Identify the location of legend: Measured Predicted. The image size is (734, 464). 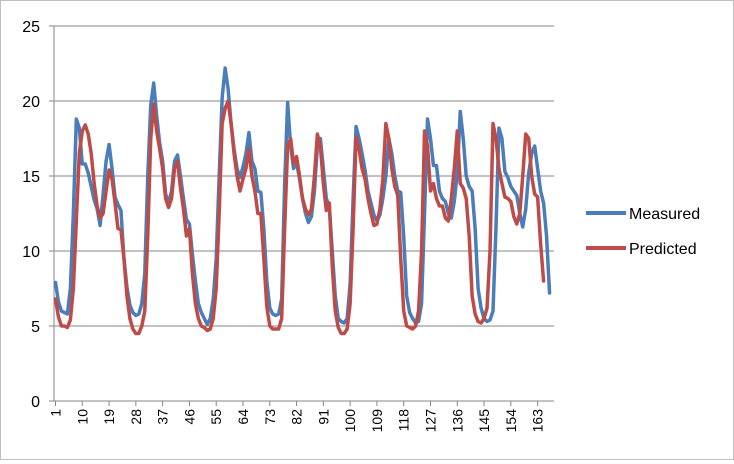
(643, 232).